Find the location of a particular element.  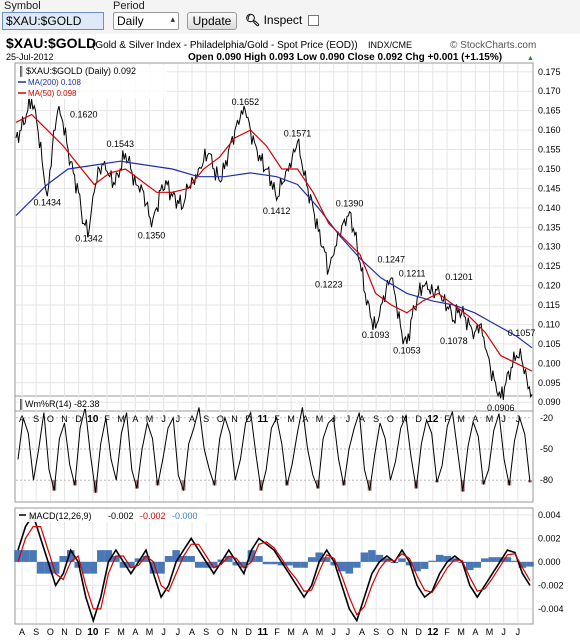

inspect-checkbox is located at coordinates (313, 21).